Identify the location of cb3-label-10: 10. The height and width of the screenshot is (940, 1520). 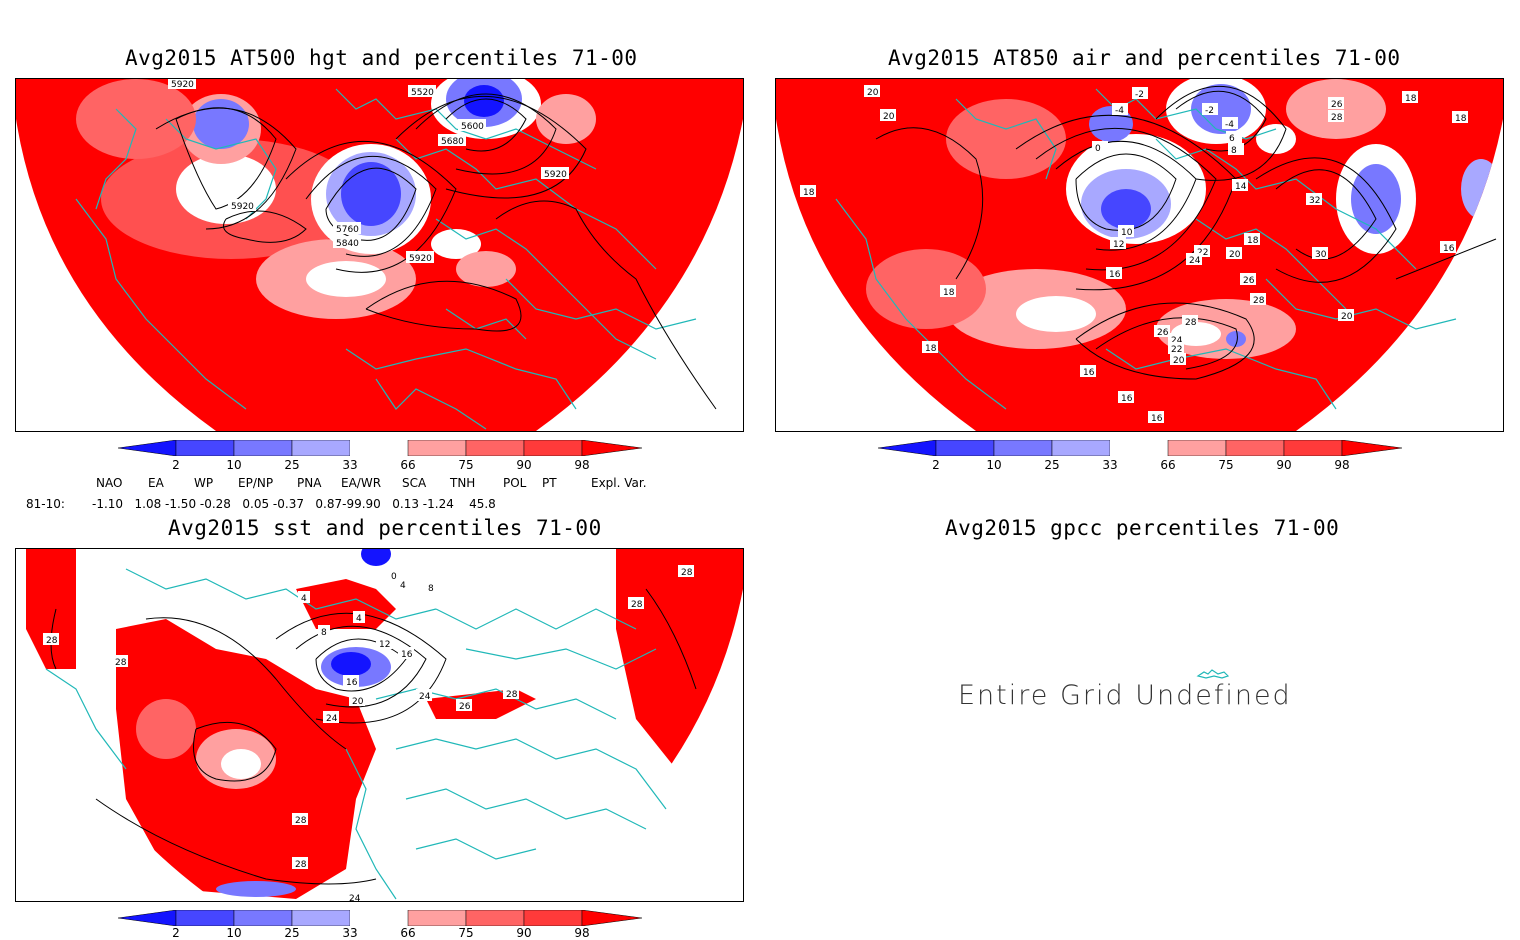
(234, 933).